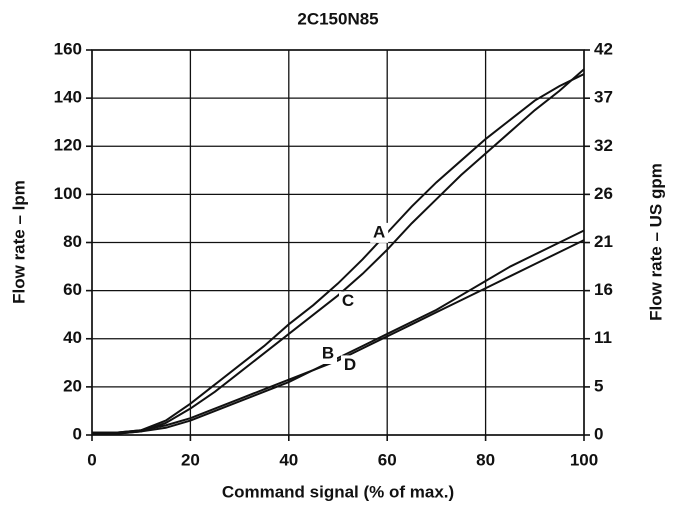  I want to click on y2-tick-label: 37, so click(603, 97).